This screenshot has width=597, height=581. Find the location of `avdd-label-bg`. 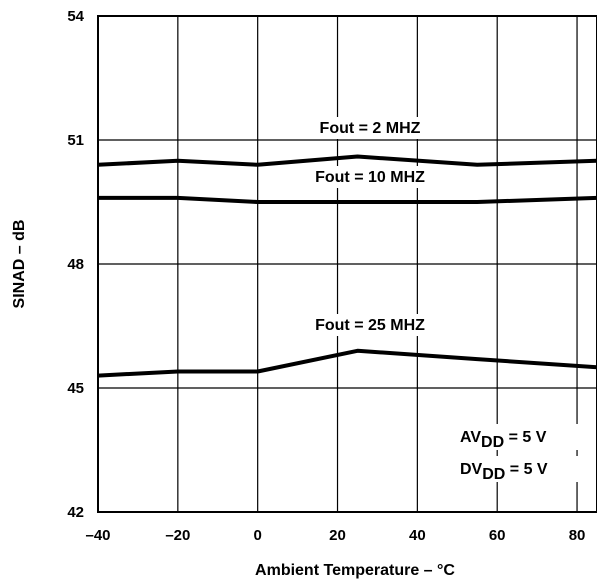

avdd-label-bg is located at coordinates (519, 437).